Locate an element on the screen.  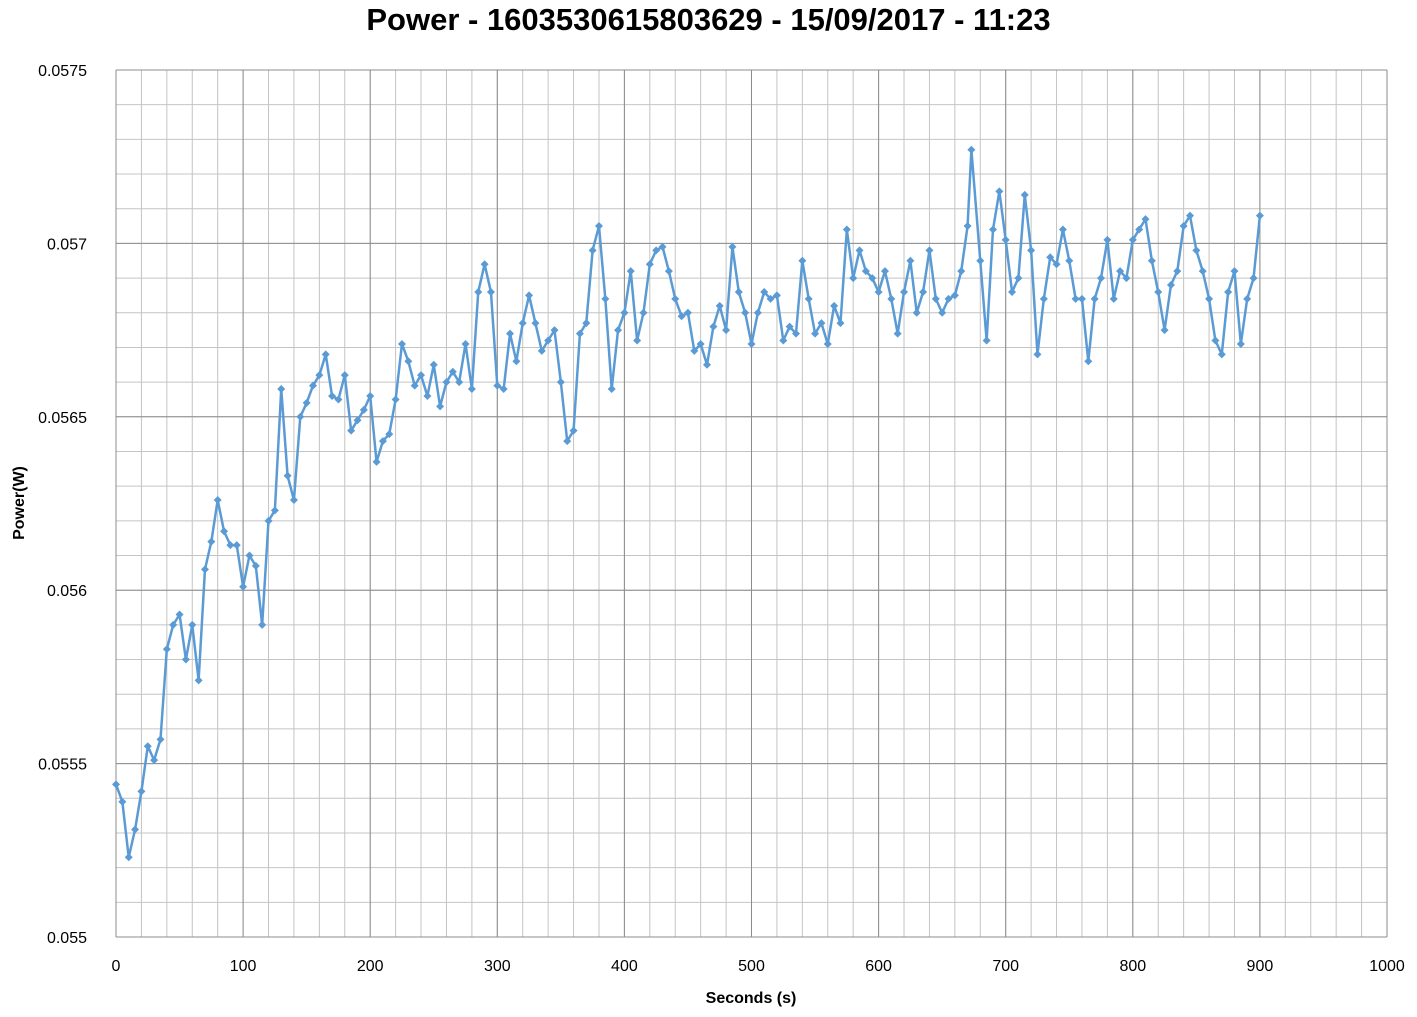
x-tick-label: 600 is located at coordinates (878, 966).